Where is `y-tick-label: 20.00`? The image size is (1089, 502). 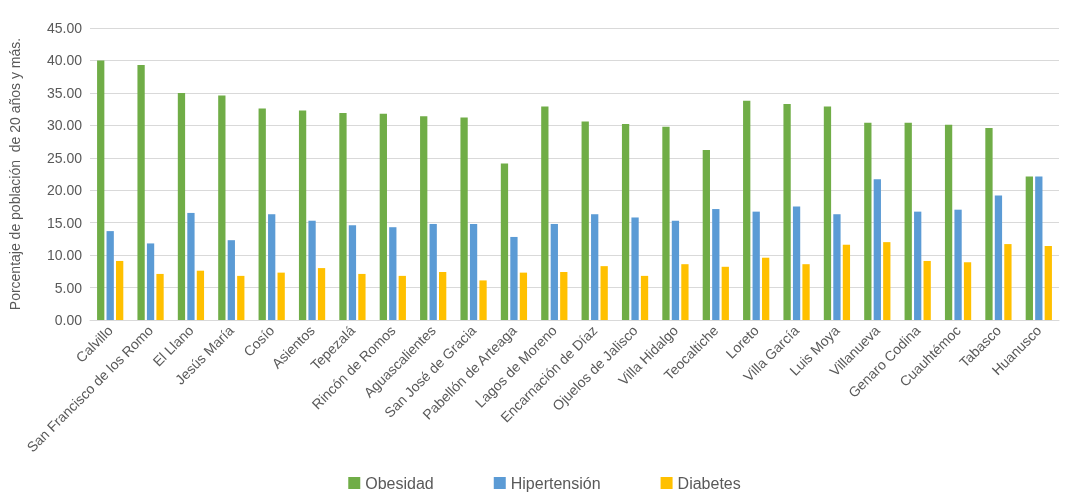 y-tick-label: 20.00 is located at coordinates (64, 190).